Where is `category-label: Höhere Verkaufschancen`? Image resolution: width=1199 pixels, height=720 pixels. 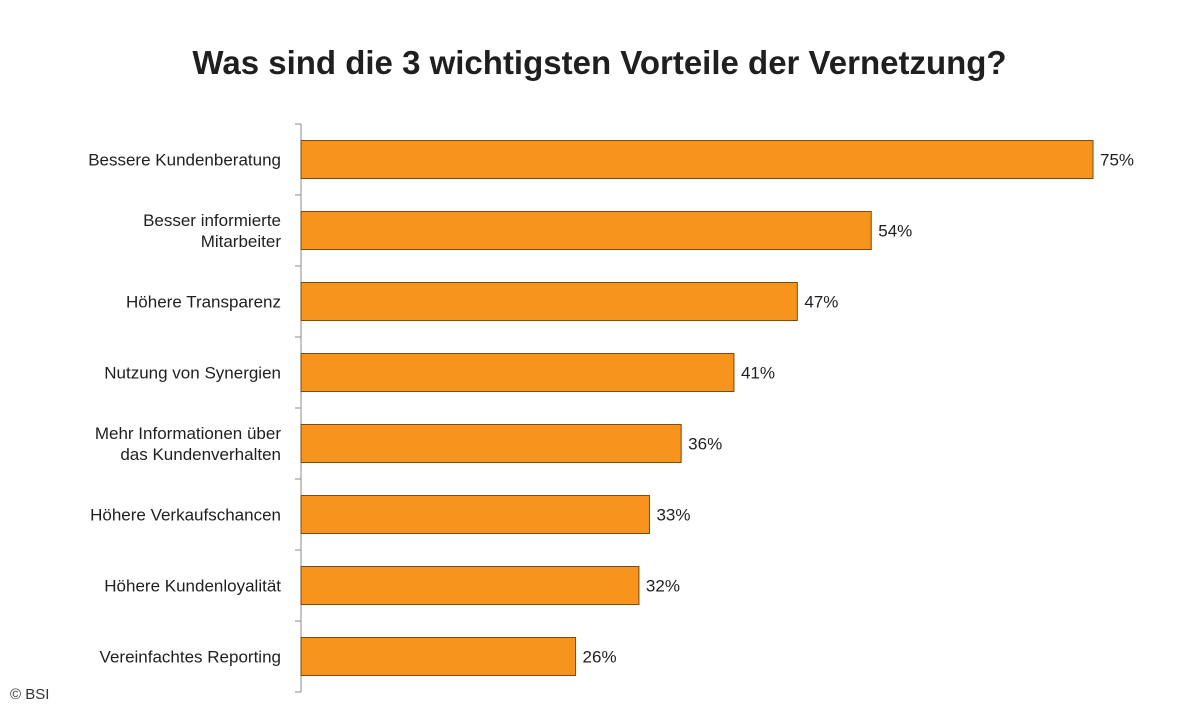 category-label: Höhere Verkaufschancen is located at coordinates (185, 515).